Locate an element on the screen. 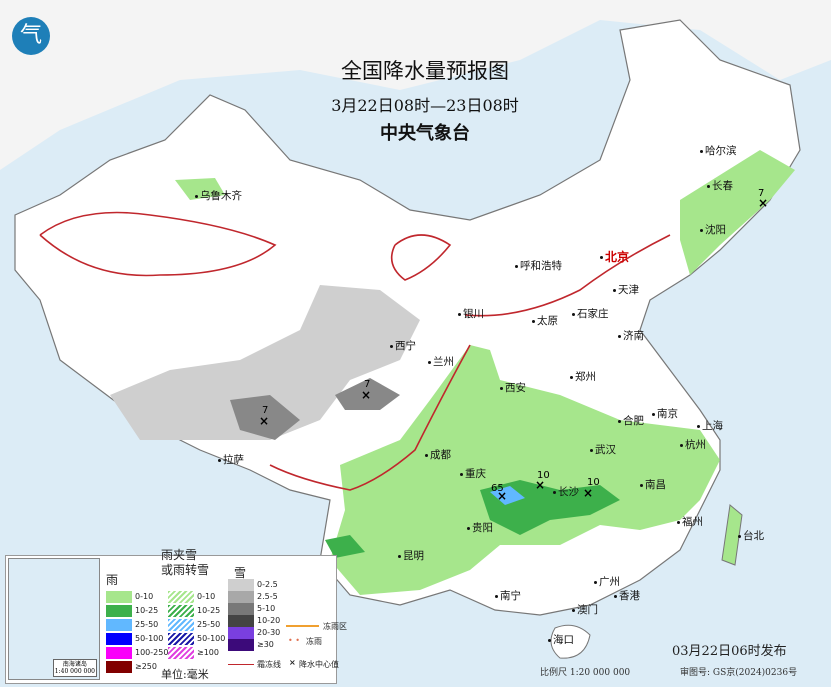 This screenshot has width=831, height=687. city-label: 贵阳 is located at coordinates (480, 527).